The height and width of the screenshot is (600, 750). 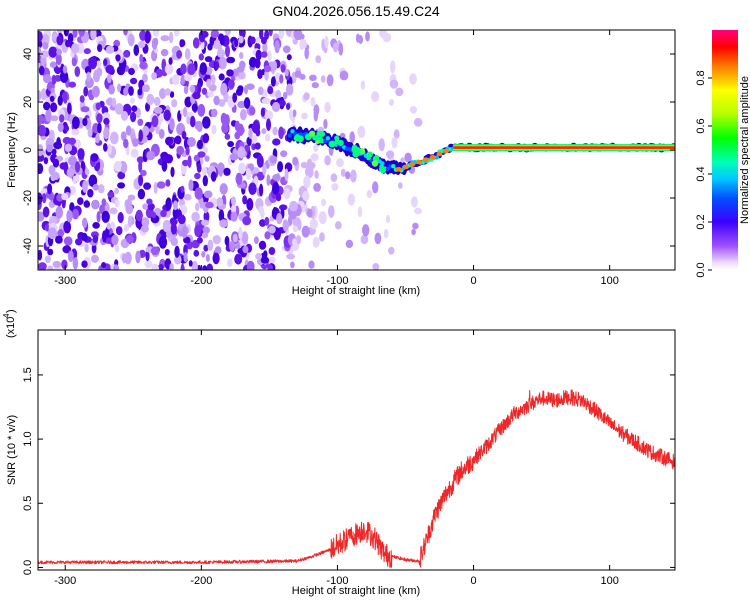 I want to click on colorbar-label: Normalized spectral amplitude, so click(x=744, y=150).